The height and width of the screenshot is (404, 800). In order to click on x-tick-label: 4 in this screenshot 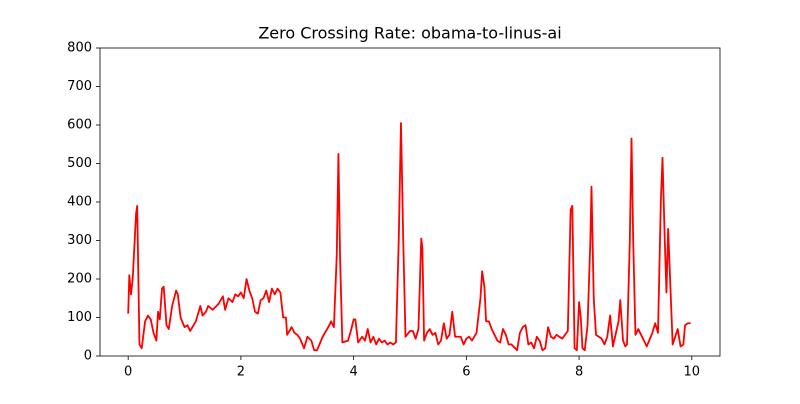, I will do `click(353, 372)`.